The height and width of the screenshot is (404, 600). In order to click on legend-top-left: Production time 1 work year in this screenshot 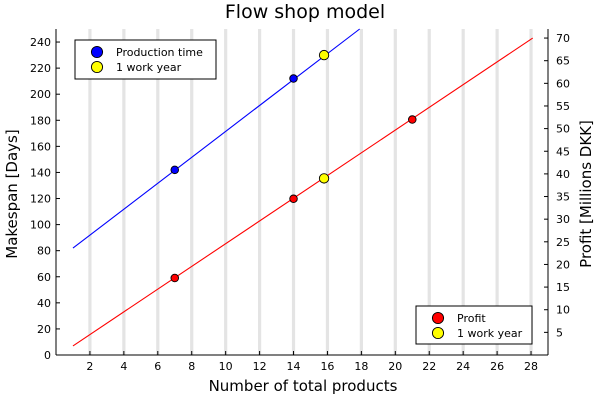, I will do `click(145, 59)`.